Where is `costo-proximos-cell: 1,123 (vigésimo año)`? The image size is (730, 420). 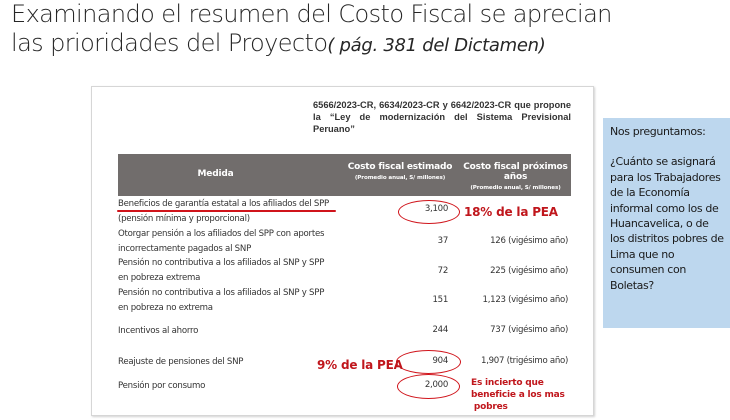 costo-proximos-cell: 1,123 (vigésimo año) is located at coordinates (525, 300).